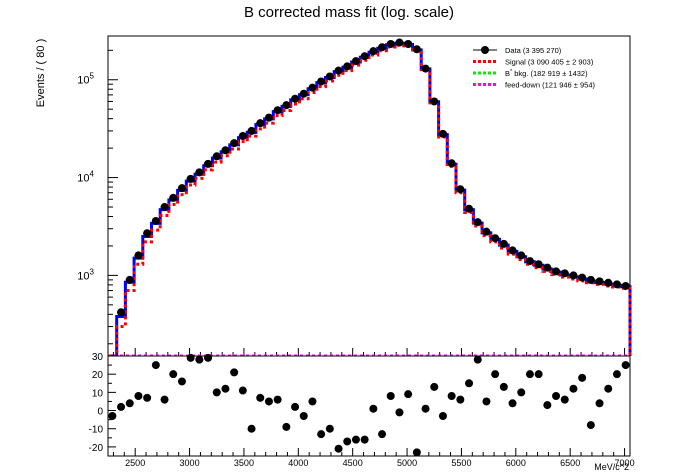  I want to click on pull-x-tick-label: 5500, so click(461, 463).